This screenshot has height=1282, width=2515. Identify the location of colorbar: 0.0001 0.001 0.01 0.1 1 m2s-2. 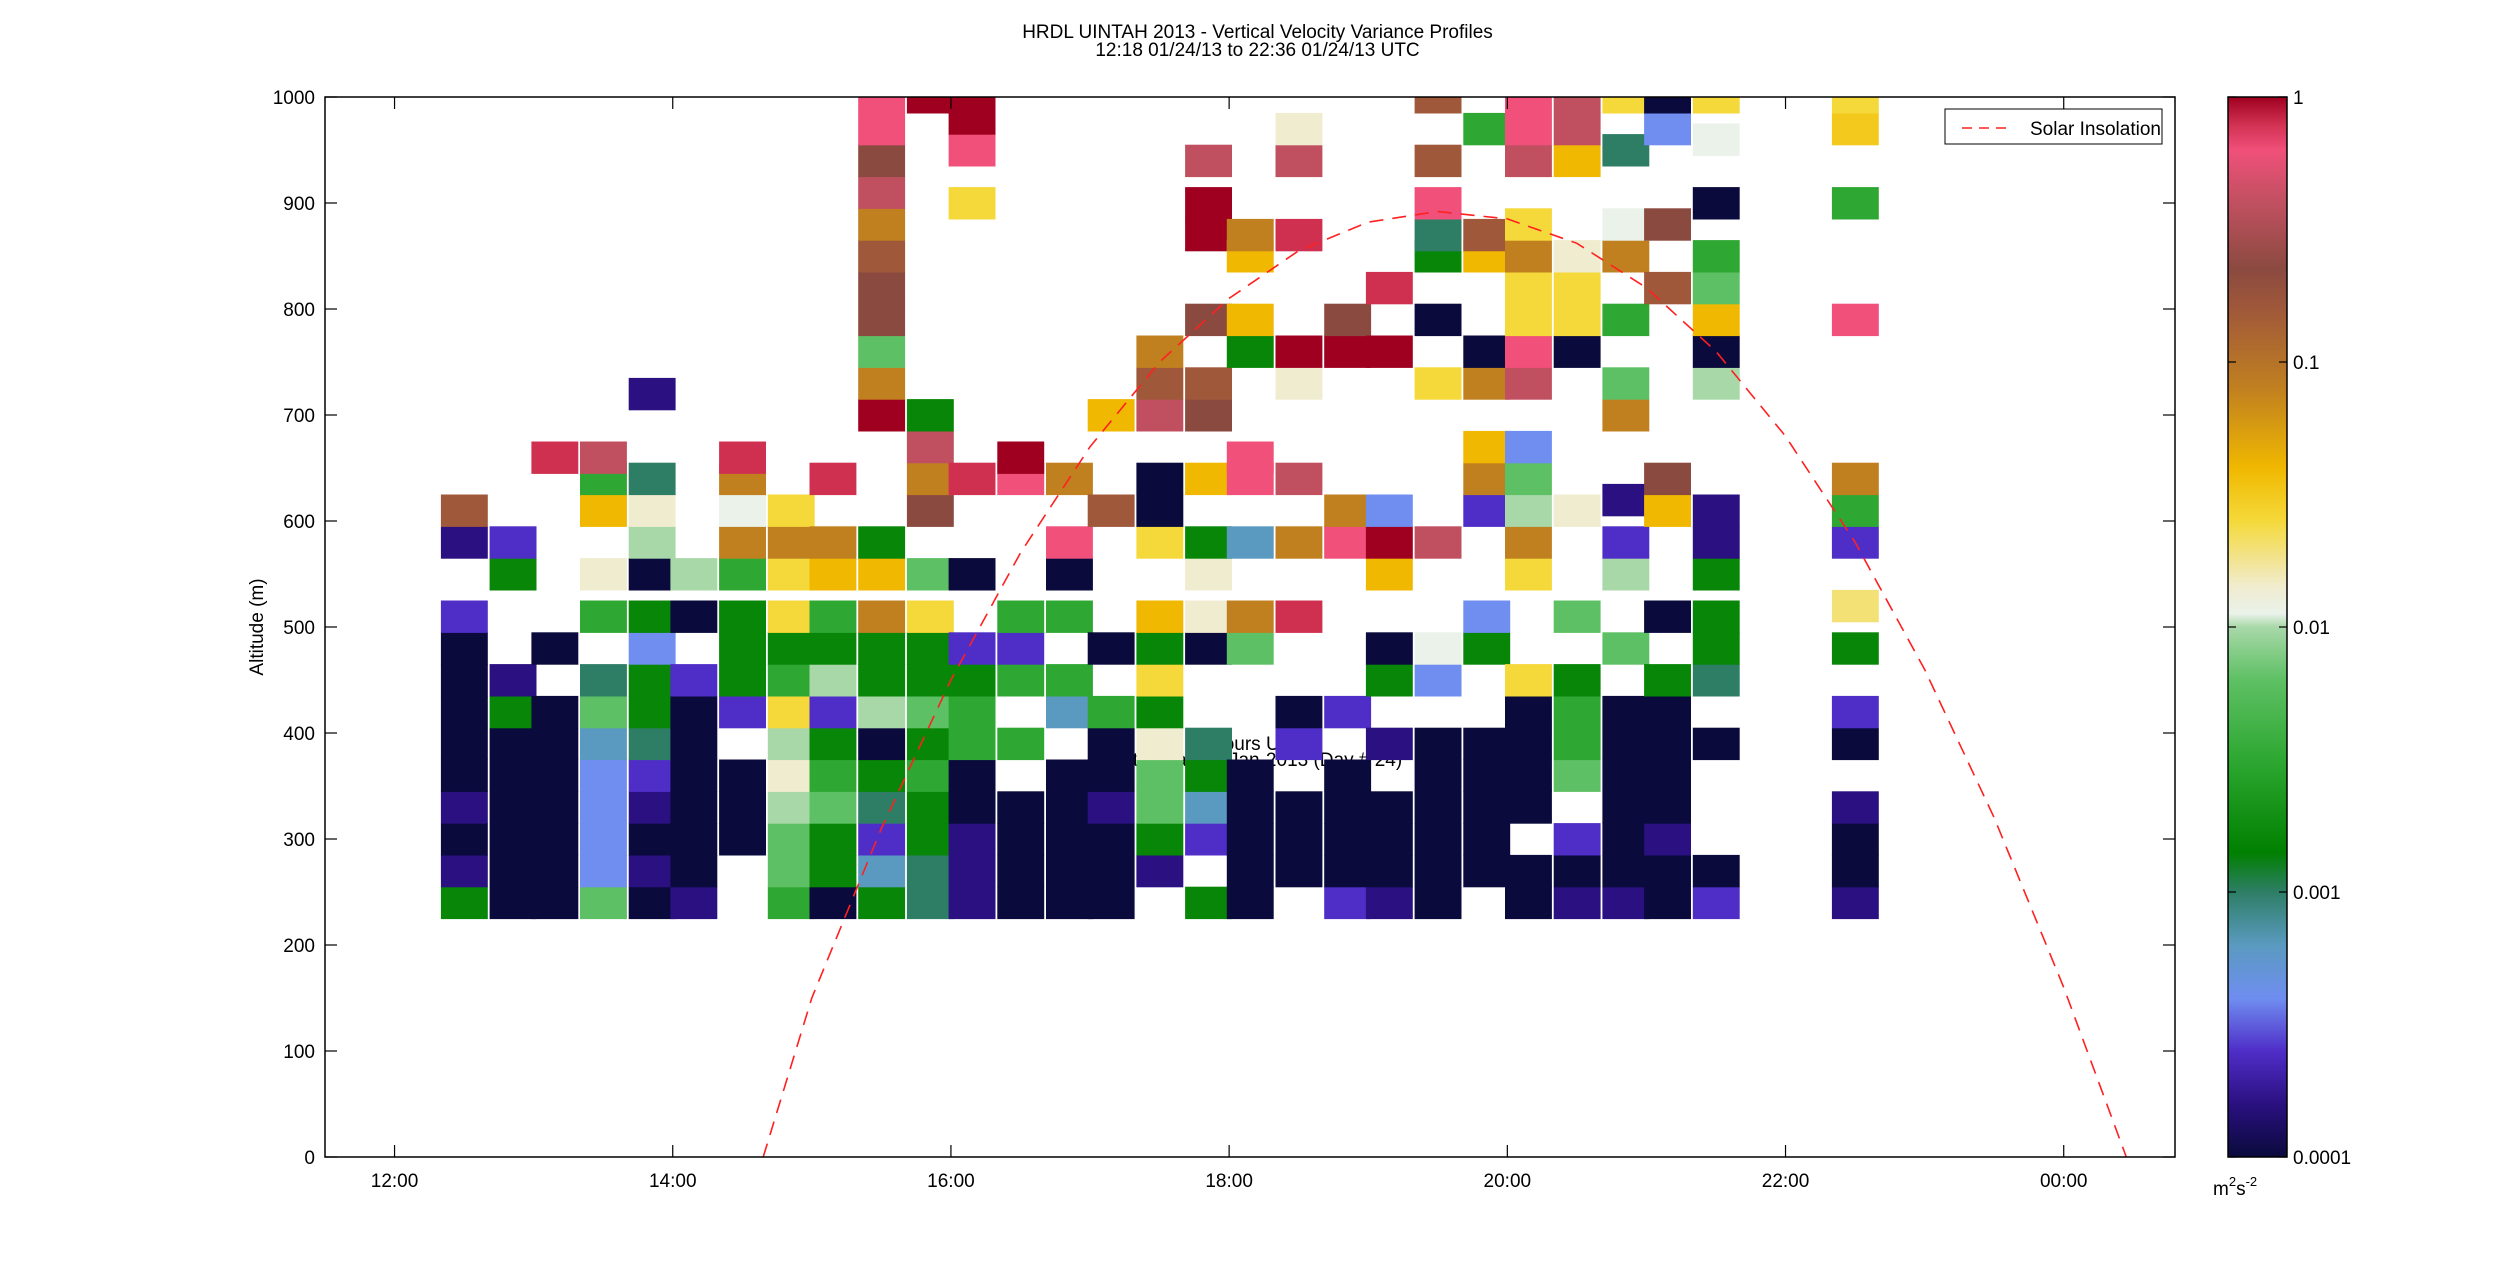
(2282, 644).